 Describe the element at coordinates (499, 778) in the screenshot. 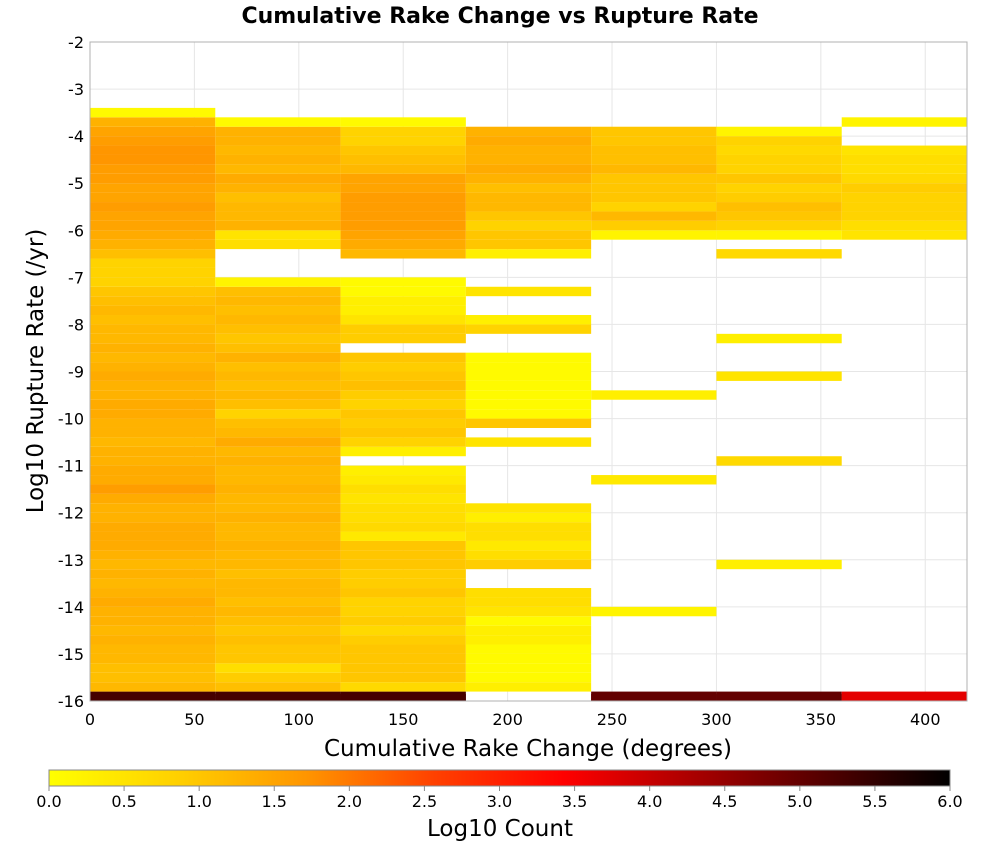

I see `colorbar` at that location.